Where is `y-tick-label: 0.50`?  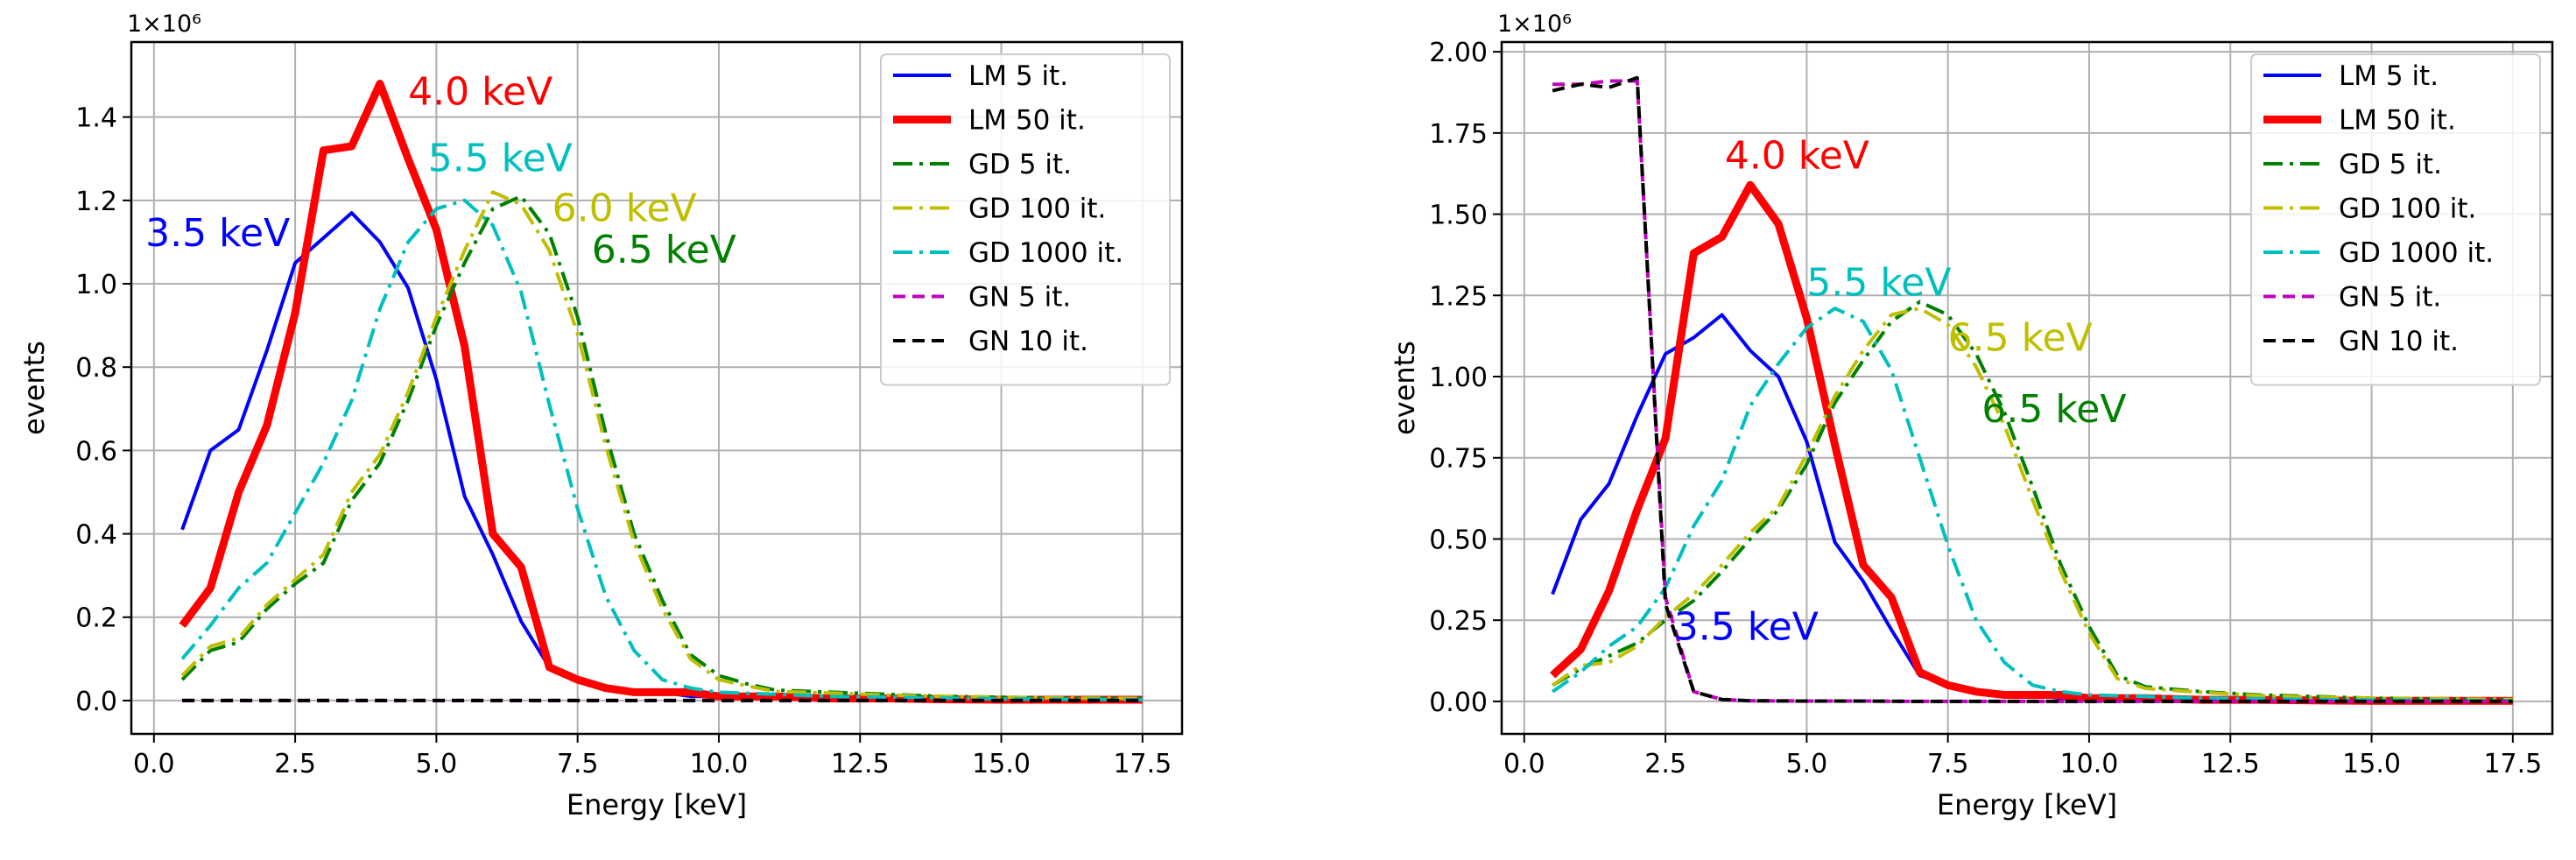 y-tick-label: 0.50 is located at coordinates (1458, 540).